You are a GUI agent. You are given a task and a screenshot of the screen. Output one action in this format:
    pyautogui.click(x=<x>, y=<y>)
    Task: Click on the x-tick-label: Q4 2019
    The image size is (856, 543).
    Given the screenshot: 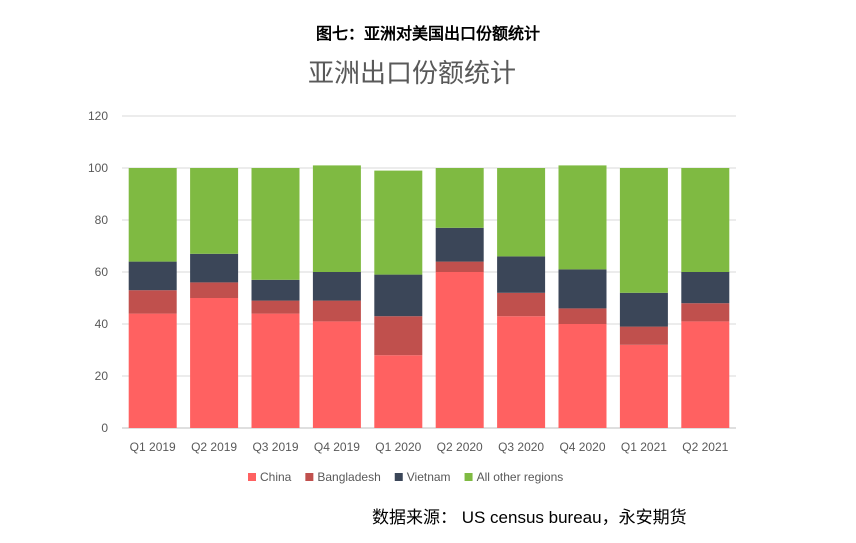 What is the action you would take?
    pyautogui.click(x=337, y=447)
    